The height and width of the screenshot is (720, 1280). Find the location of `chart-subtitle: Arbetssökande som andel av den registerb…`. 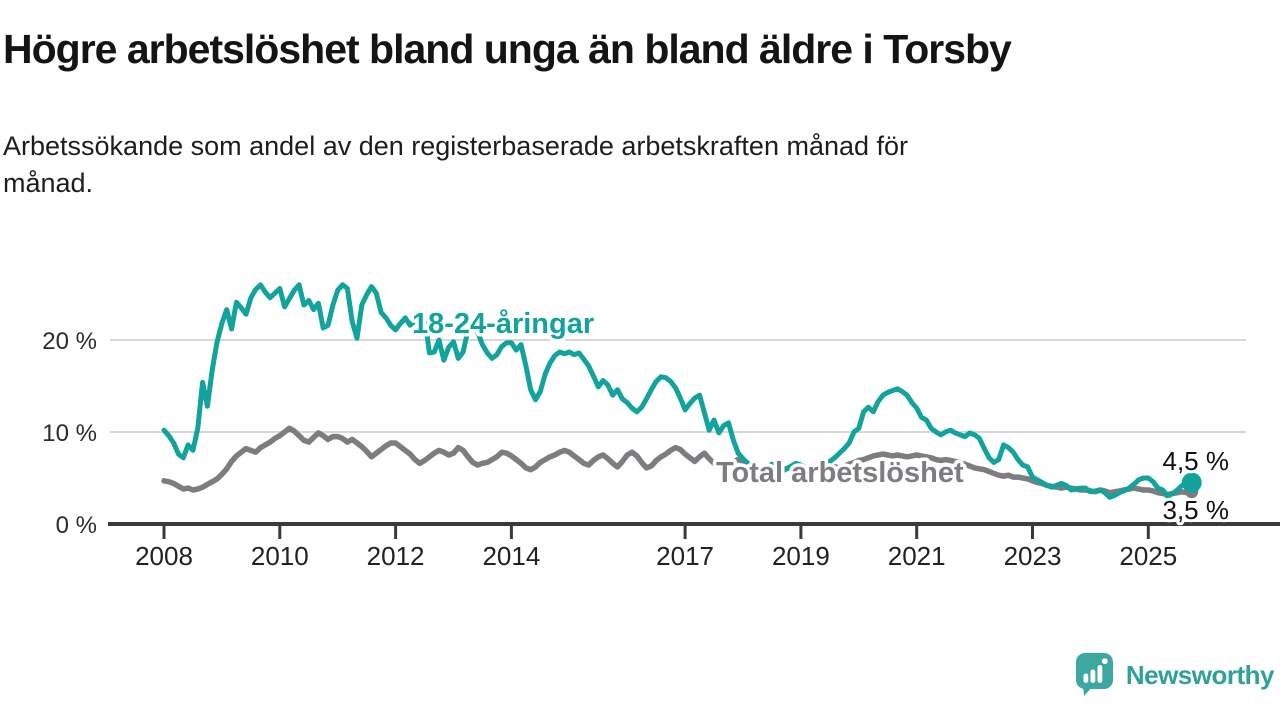

chart-subtitle: Arbetssökande som andel av den registerb… is located at coordinates (613, 165).